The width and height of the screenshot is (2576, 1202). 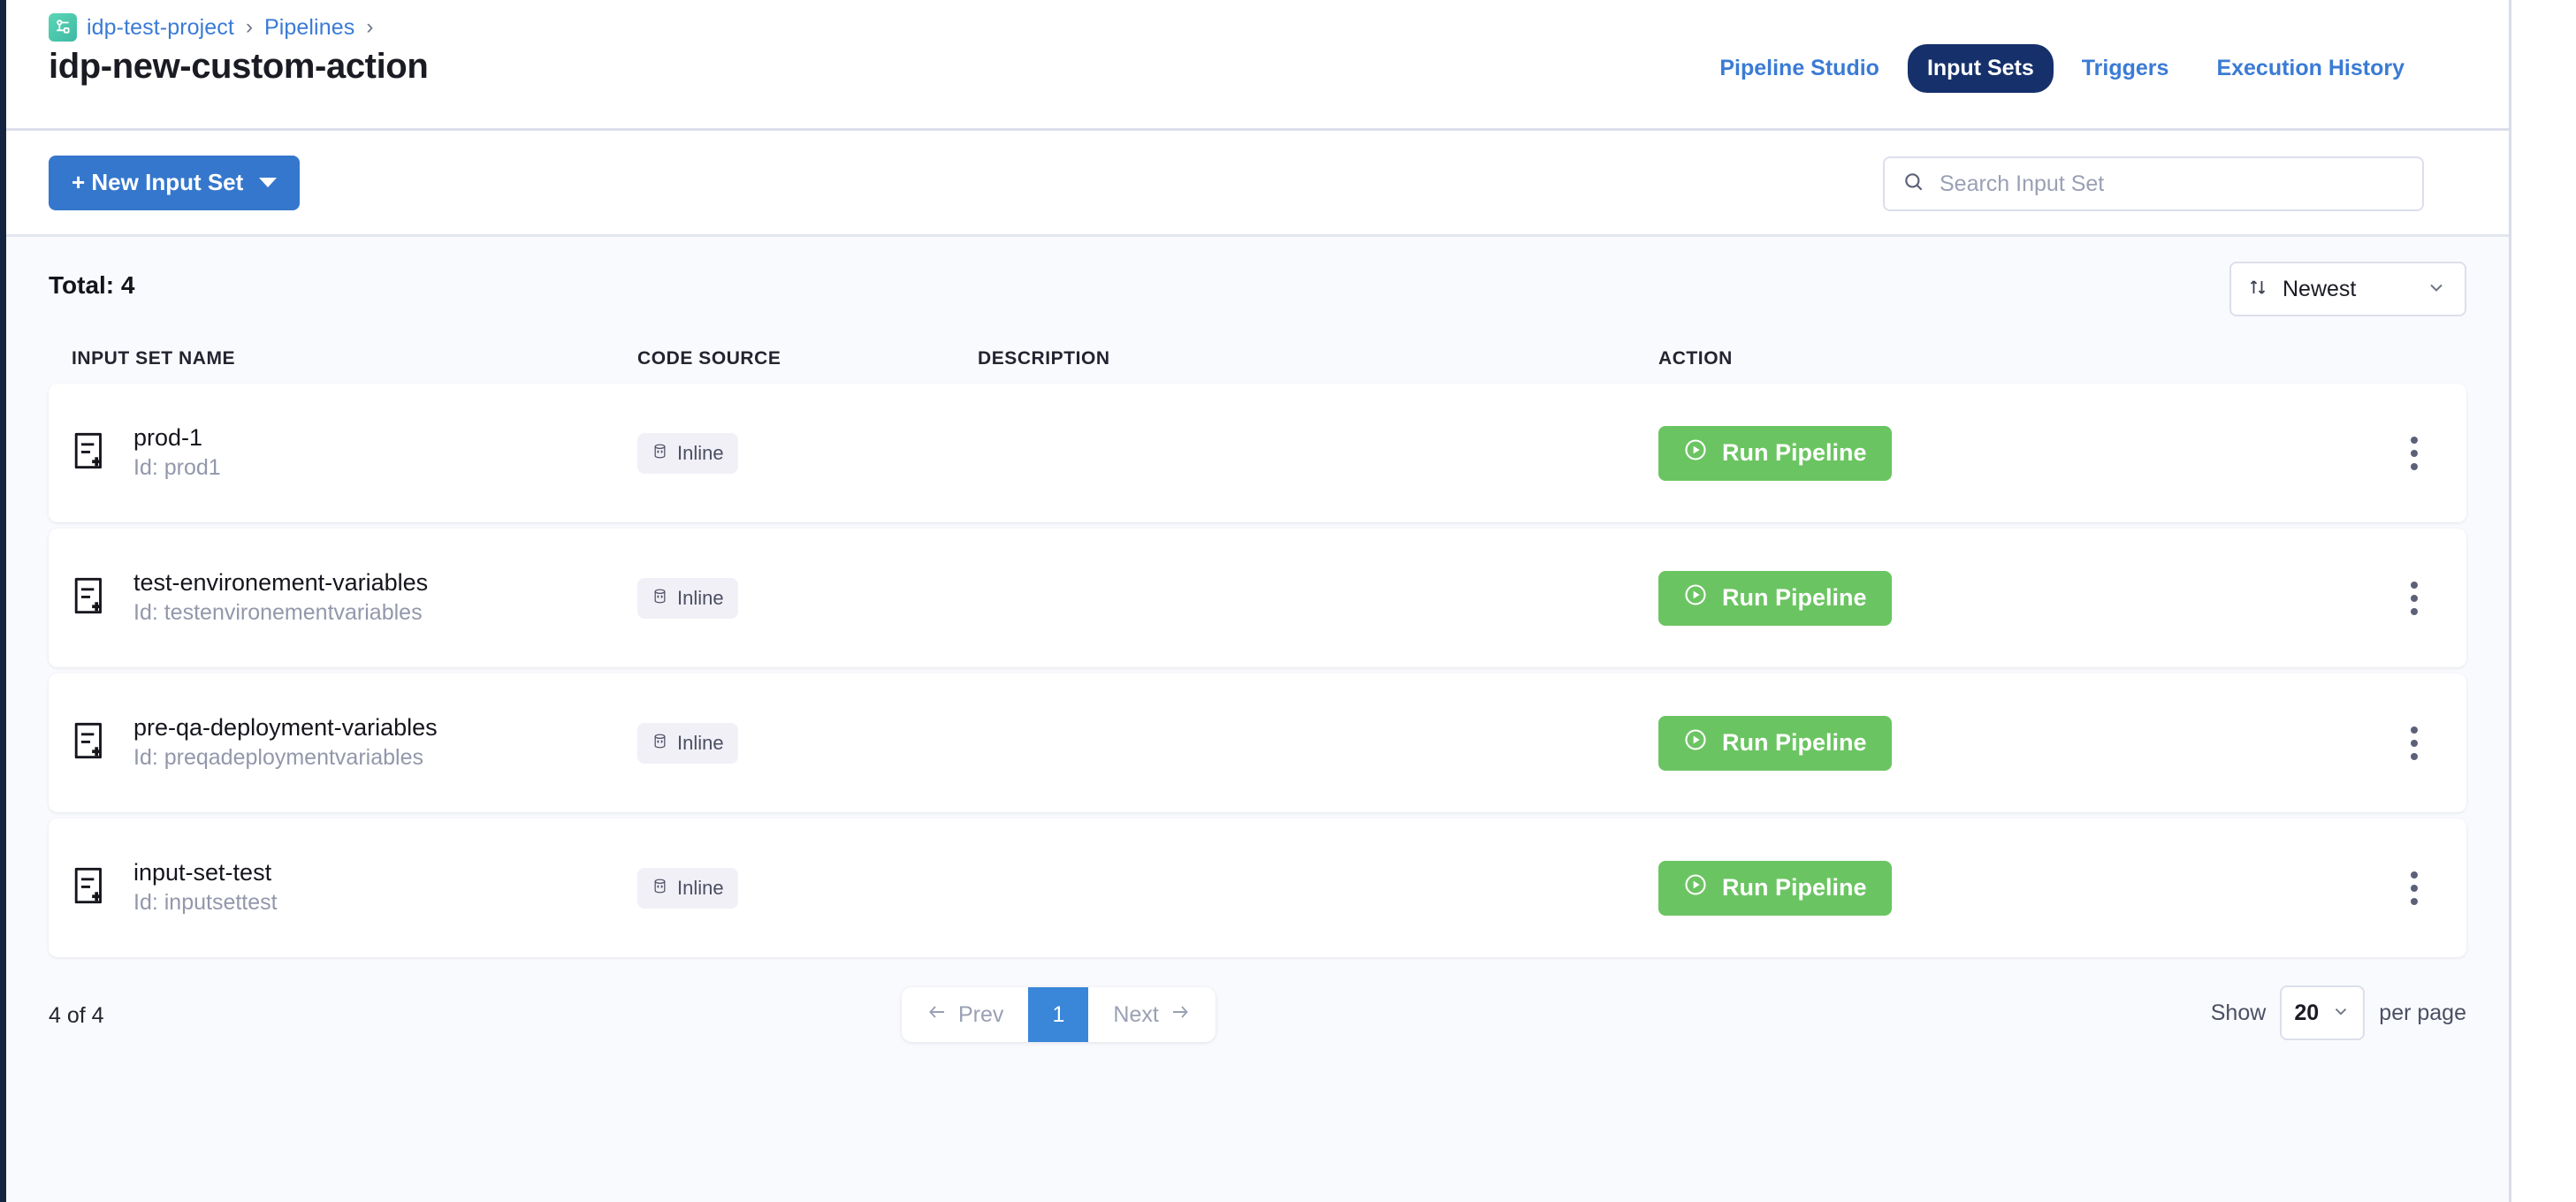 What do you see at coordinates (3, 601) in the screenshot?
I see `collapsed-nav-rail` at bounding box center [3, 601].